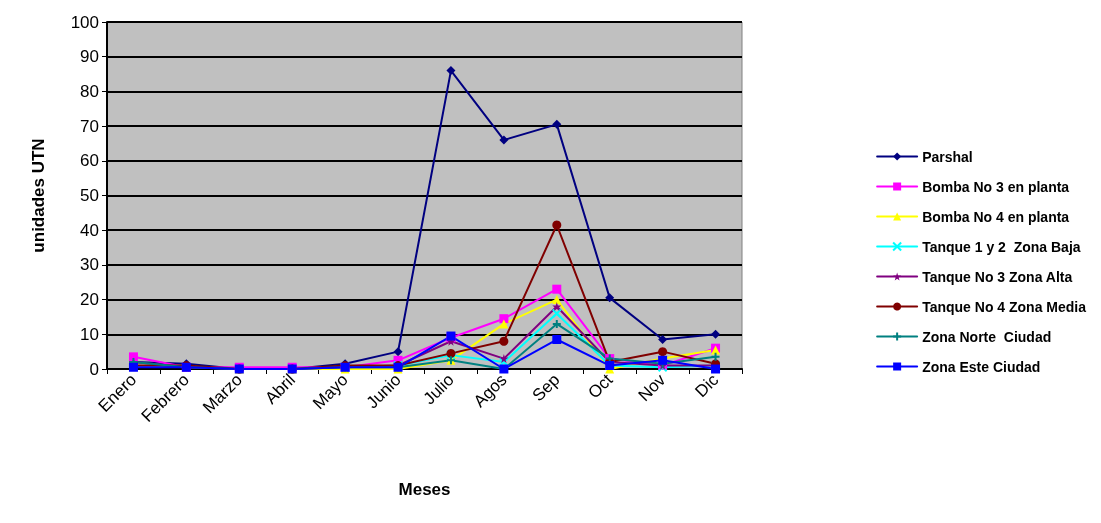 The width and height of the screenshot is (1101, 523). Describe the element at coordinates (89, 230) in the screenshot. I see `y-tick-label: 40` at that location.